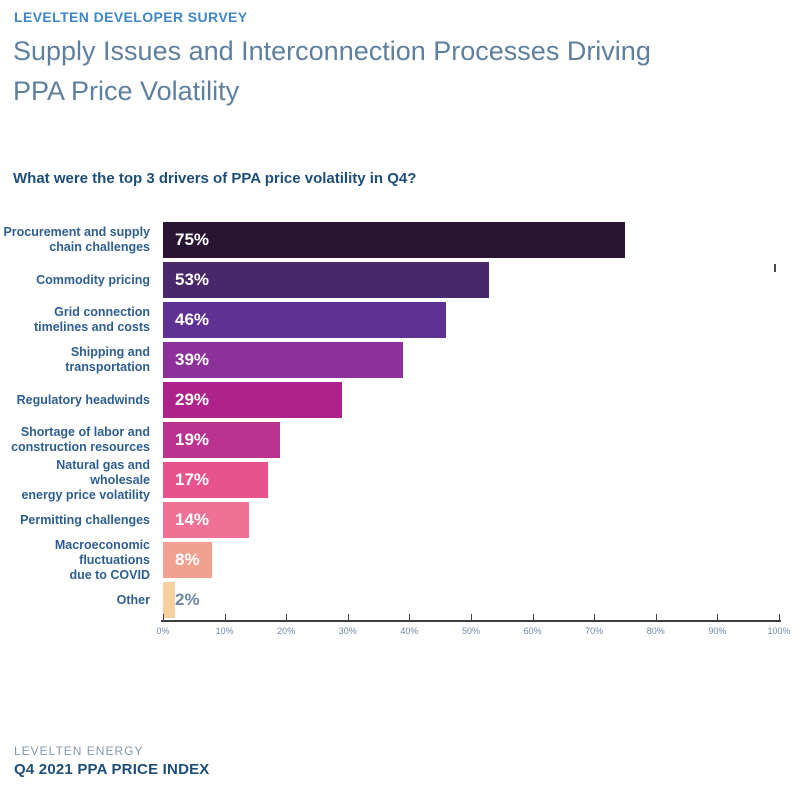 Image resolution: width=800 pixels, height=790 pixels. Describe the element at coordinates (222, 440) in the screenshot. I see `bar-labor-shortage: 19%` at that location.